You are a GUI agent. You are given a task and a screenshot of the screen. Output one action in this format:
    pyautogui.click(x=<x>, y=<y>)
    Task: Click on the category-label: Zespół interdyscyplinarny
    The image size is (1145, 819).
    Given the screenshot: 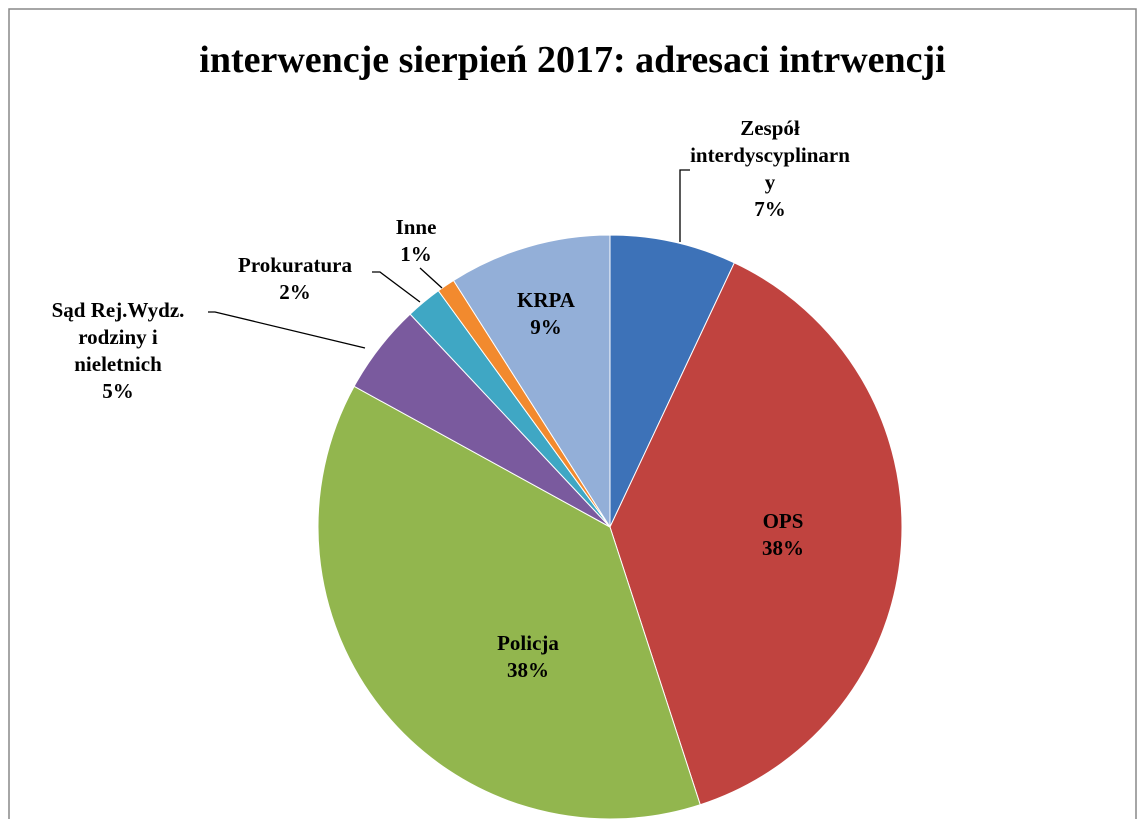 What is the action you would take?
    pyautogui.click(x=770, y=155)
    